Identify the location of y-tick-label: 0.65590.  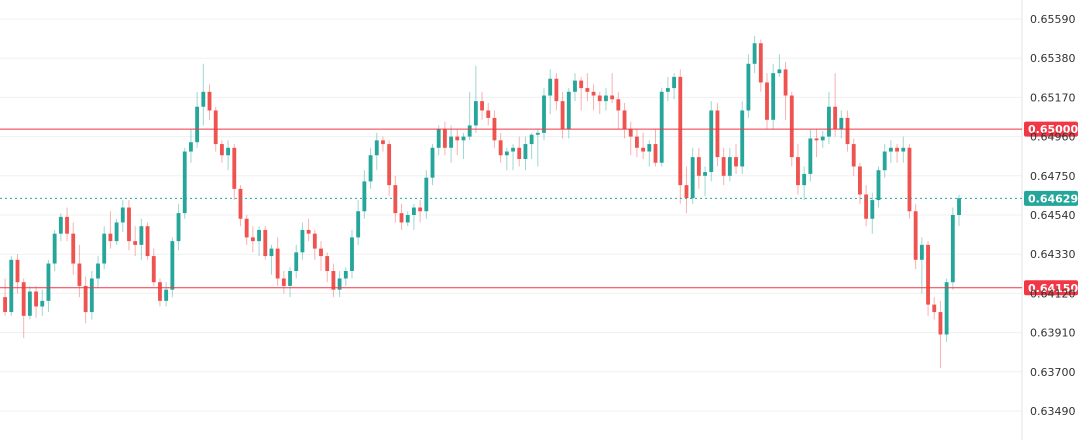
(1053, 19).